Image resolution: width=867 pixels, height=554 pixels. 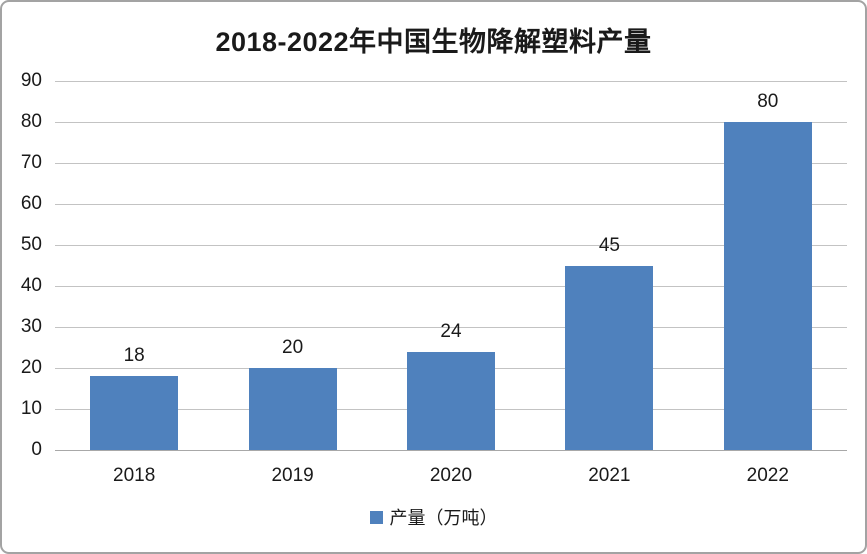 What do you see at coordinates (292, 475) in the screenshot?
I see `x-axis-label: 2019` at bounding box center [292, 475].